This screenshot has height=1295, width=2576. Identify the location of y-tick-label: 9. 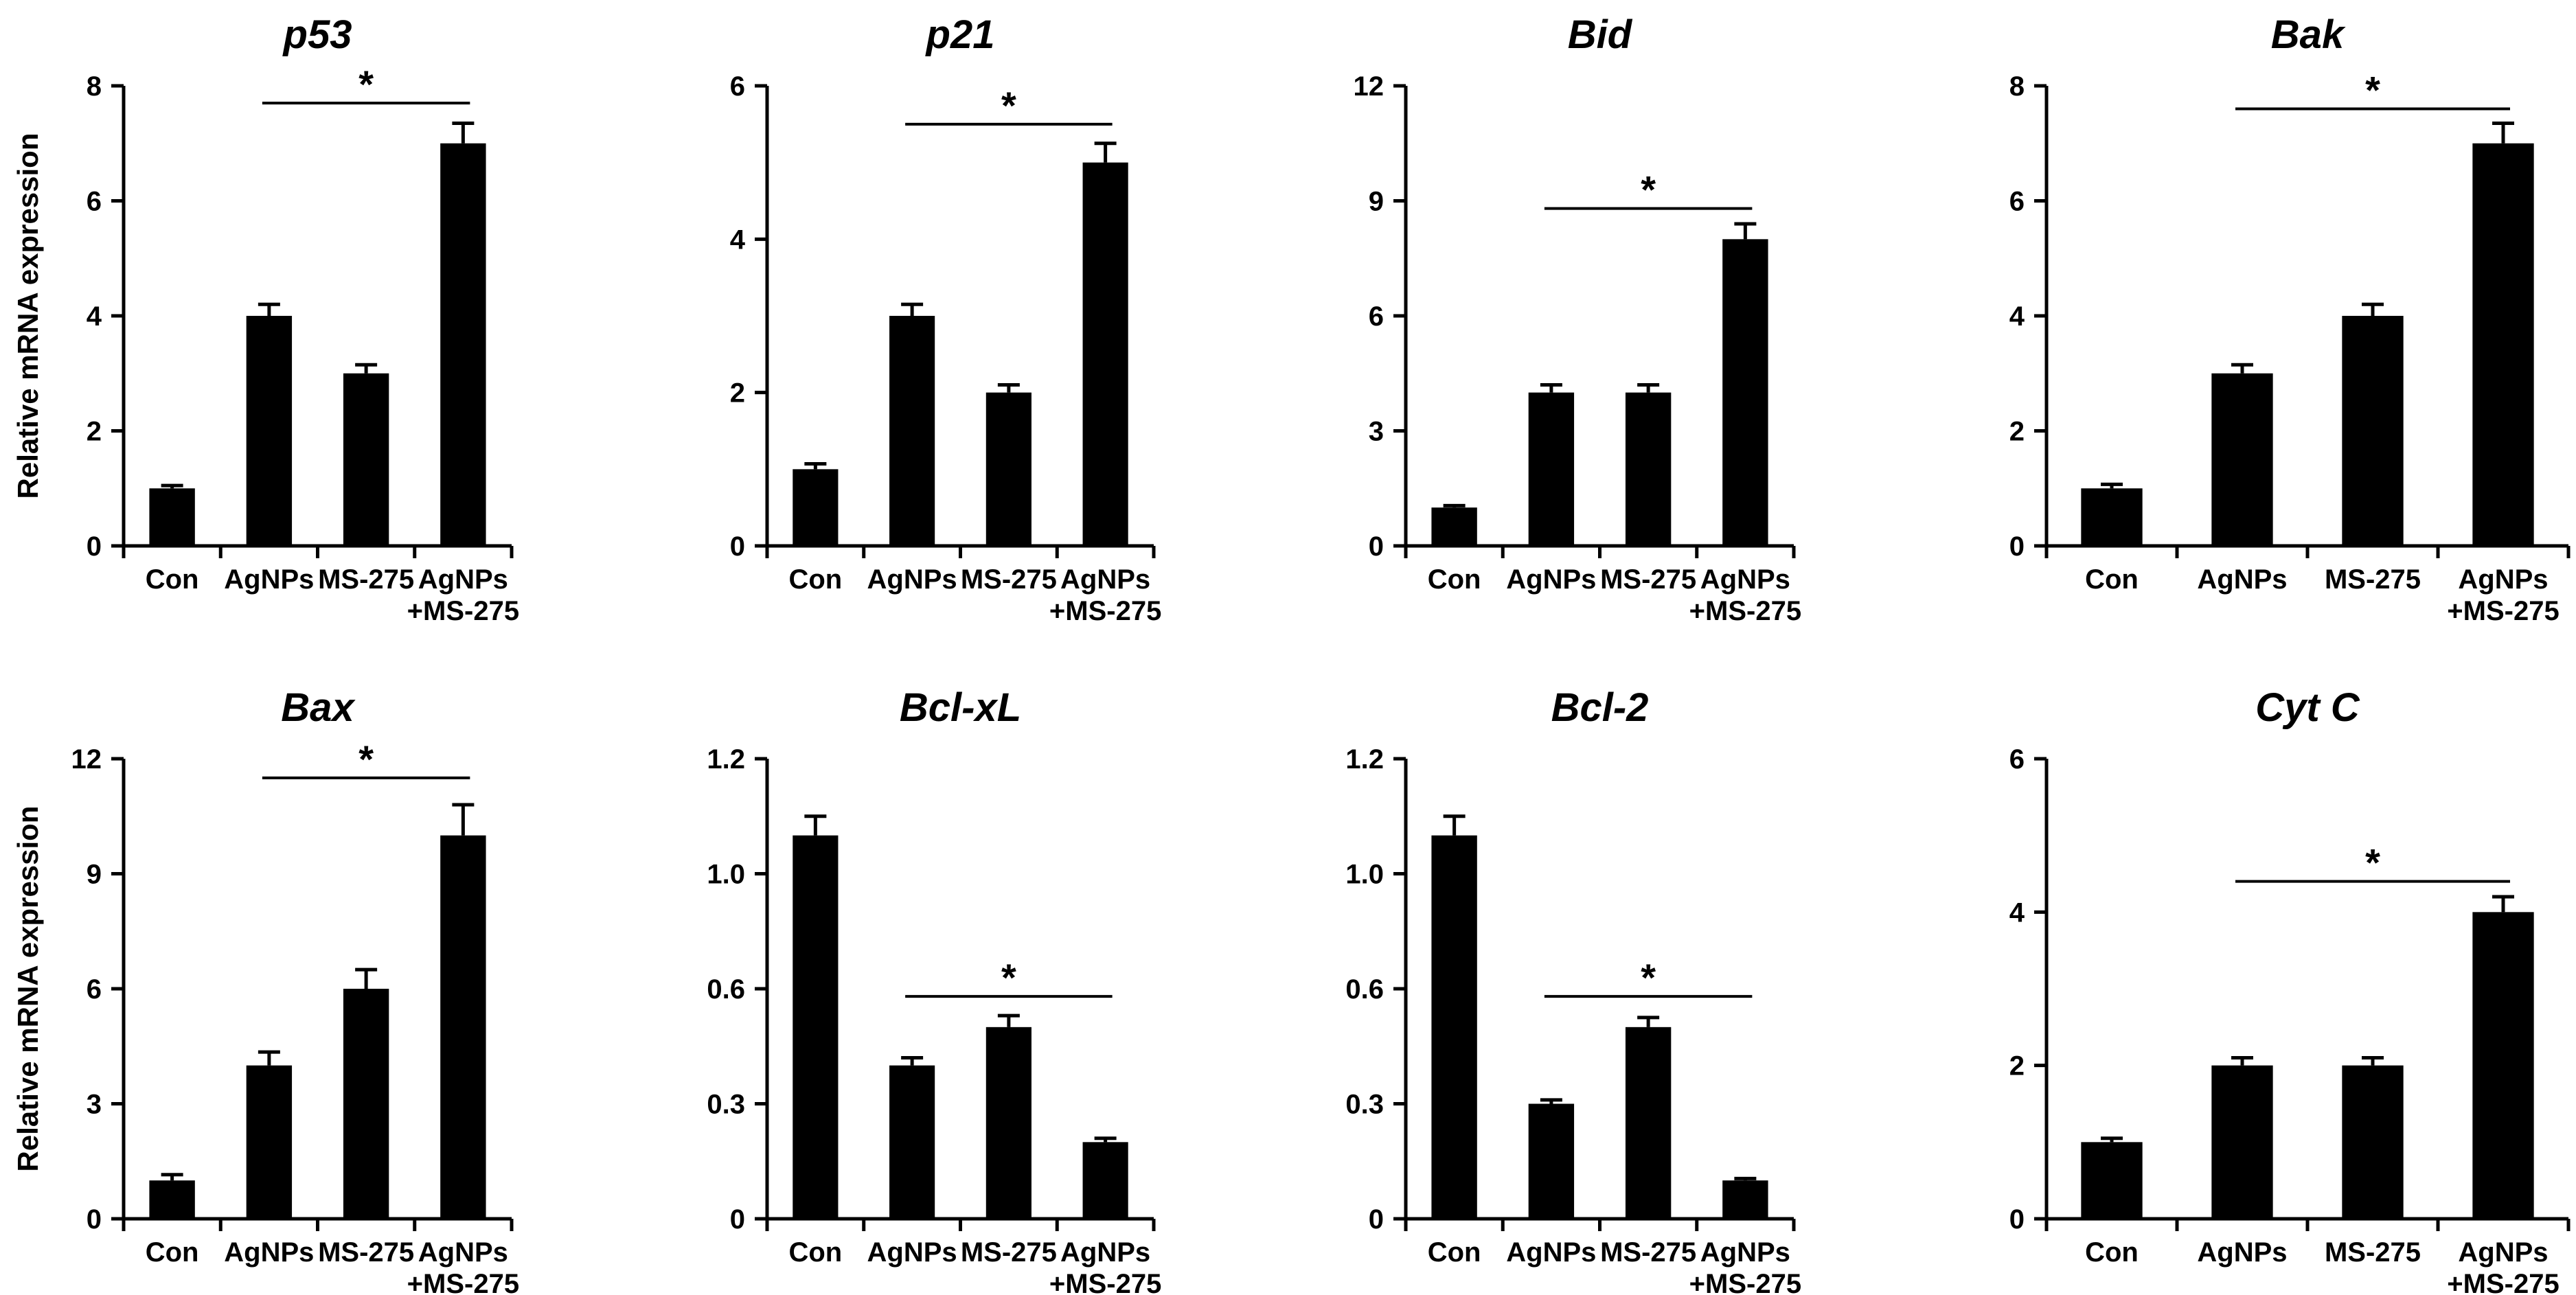
(1376, 202).